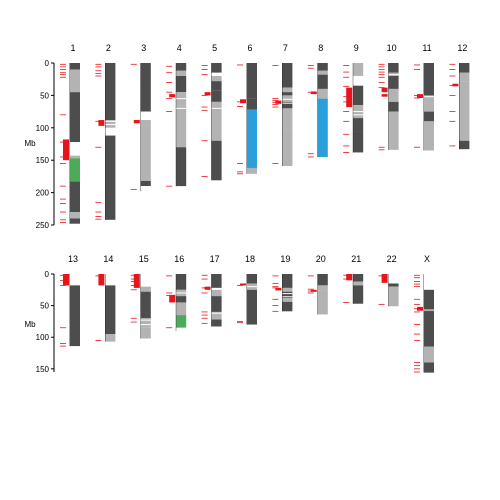 The height and width of the screenshot is (500, 500). Describe the element at coordinates (179, 48) in the screenshot. I see `chromosome-label: 4` at that location.